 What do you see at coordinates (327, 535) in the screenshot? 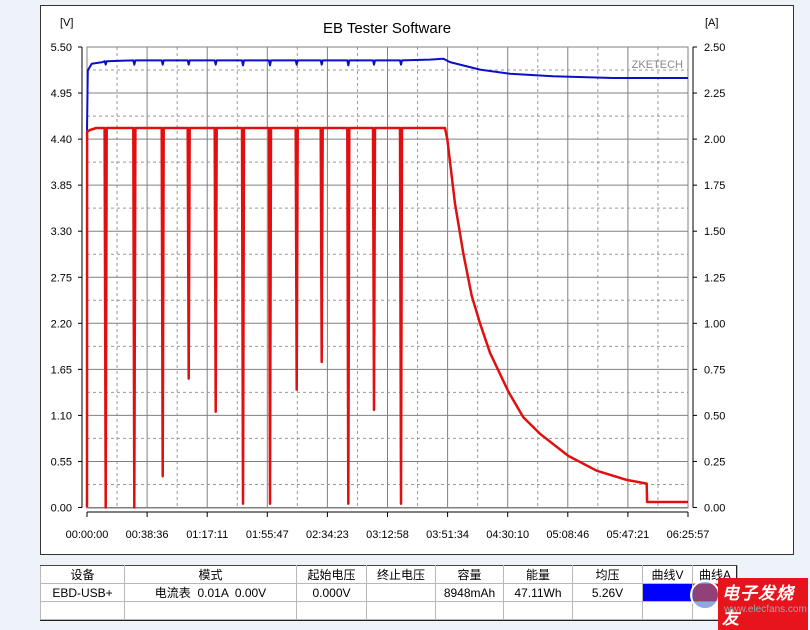
I see `x-tick-label: 02:34:23` at bounding box center [327, 535].